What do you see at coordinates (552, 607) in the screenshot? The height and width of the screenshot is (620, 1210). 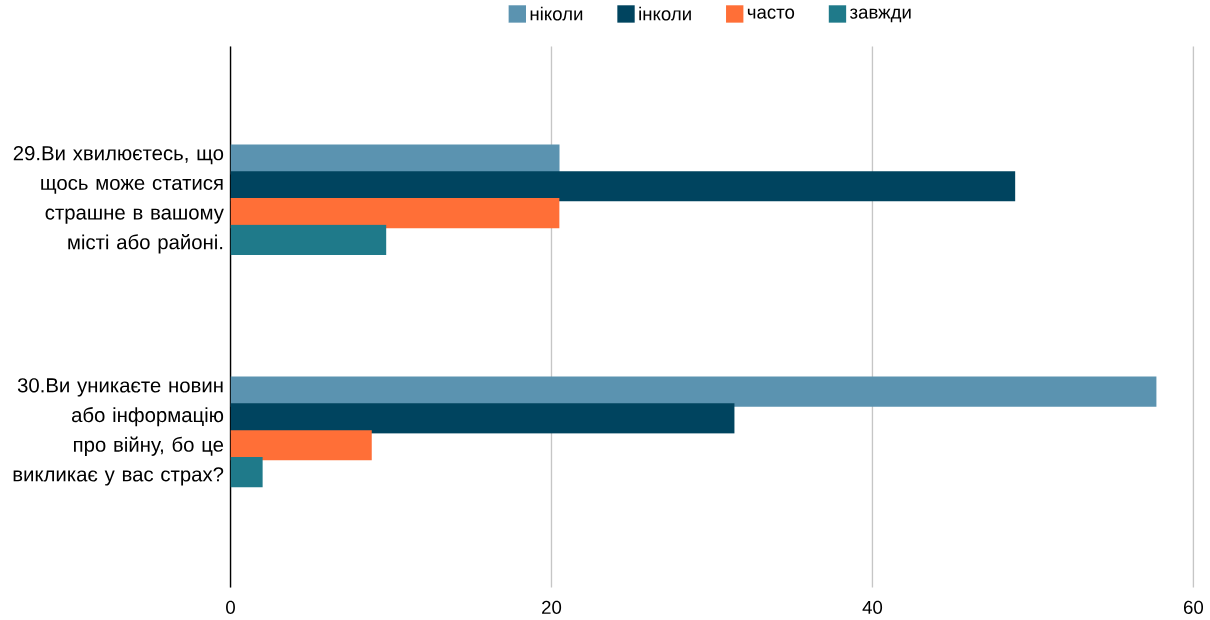 I see `x-tick-label: 20` at bounding box center [552, 607].